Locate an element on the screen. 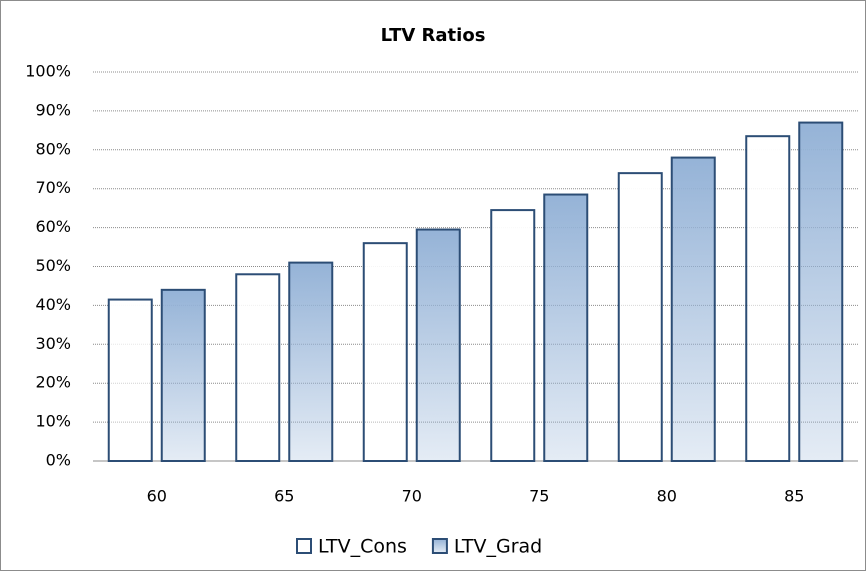  chart-title: LTV Ratios is located at coordinates (433, 35).